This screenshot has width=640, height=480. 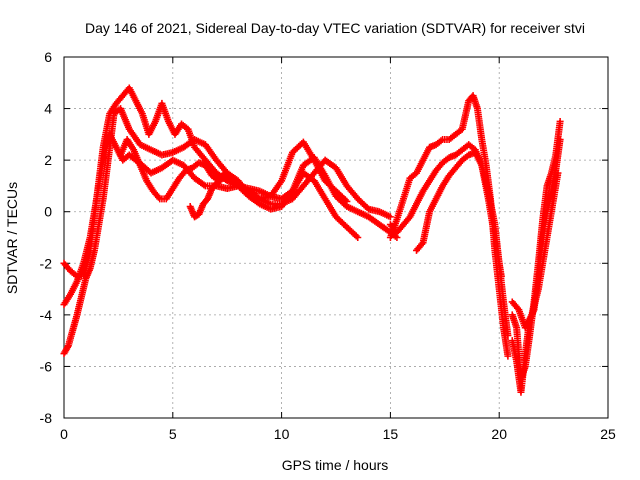 I want to click on x-tick-label: 0, so click(x=64, y=434).